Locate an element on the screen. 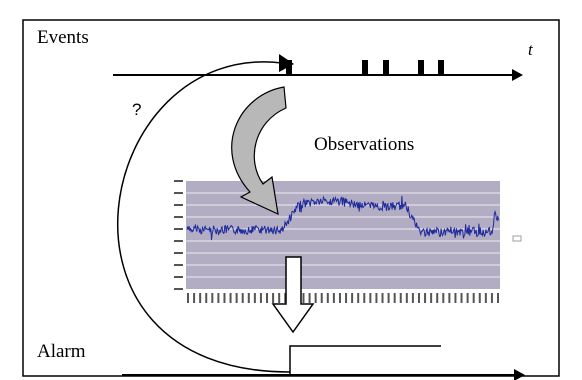 Image resolution: width=582 pixels, height=380 pixels. time-axis-label: t is located at coordinates (531, 49).